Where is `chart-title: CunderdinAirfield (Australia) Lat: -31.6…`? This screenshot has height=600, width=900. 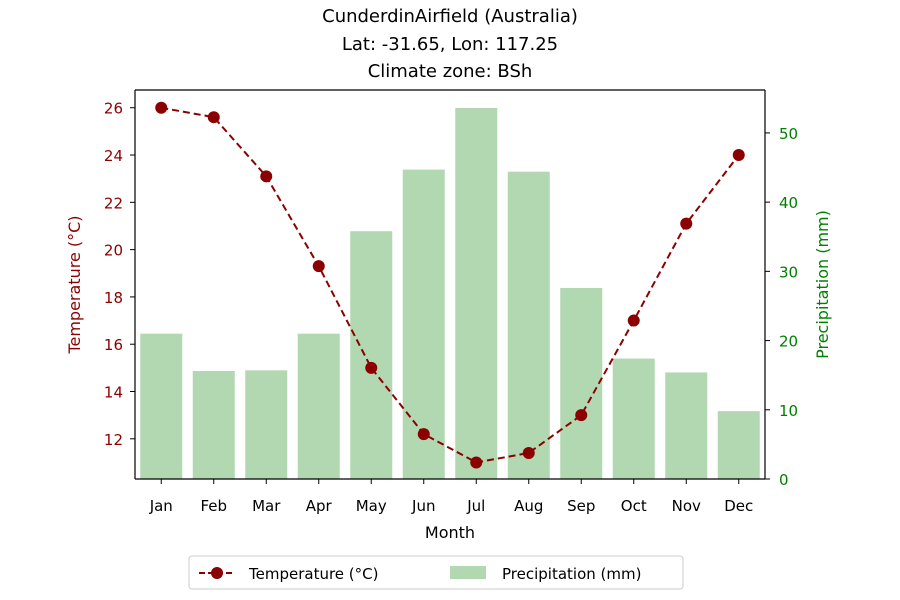
chart-title: CunderdinAirfield (Australia) Lat: -31.6… is located at coordinates (450, 44).